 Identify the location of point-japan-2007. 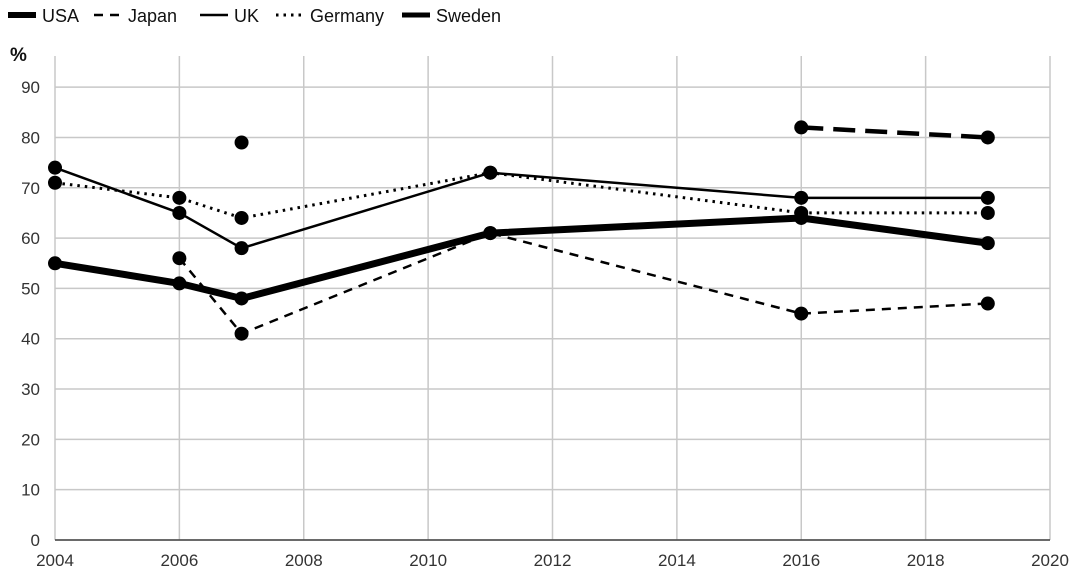
(241, 333).